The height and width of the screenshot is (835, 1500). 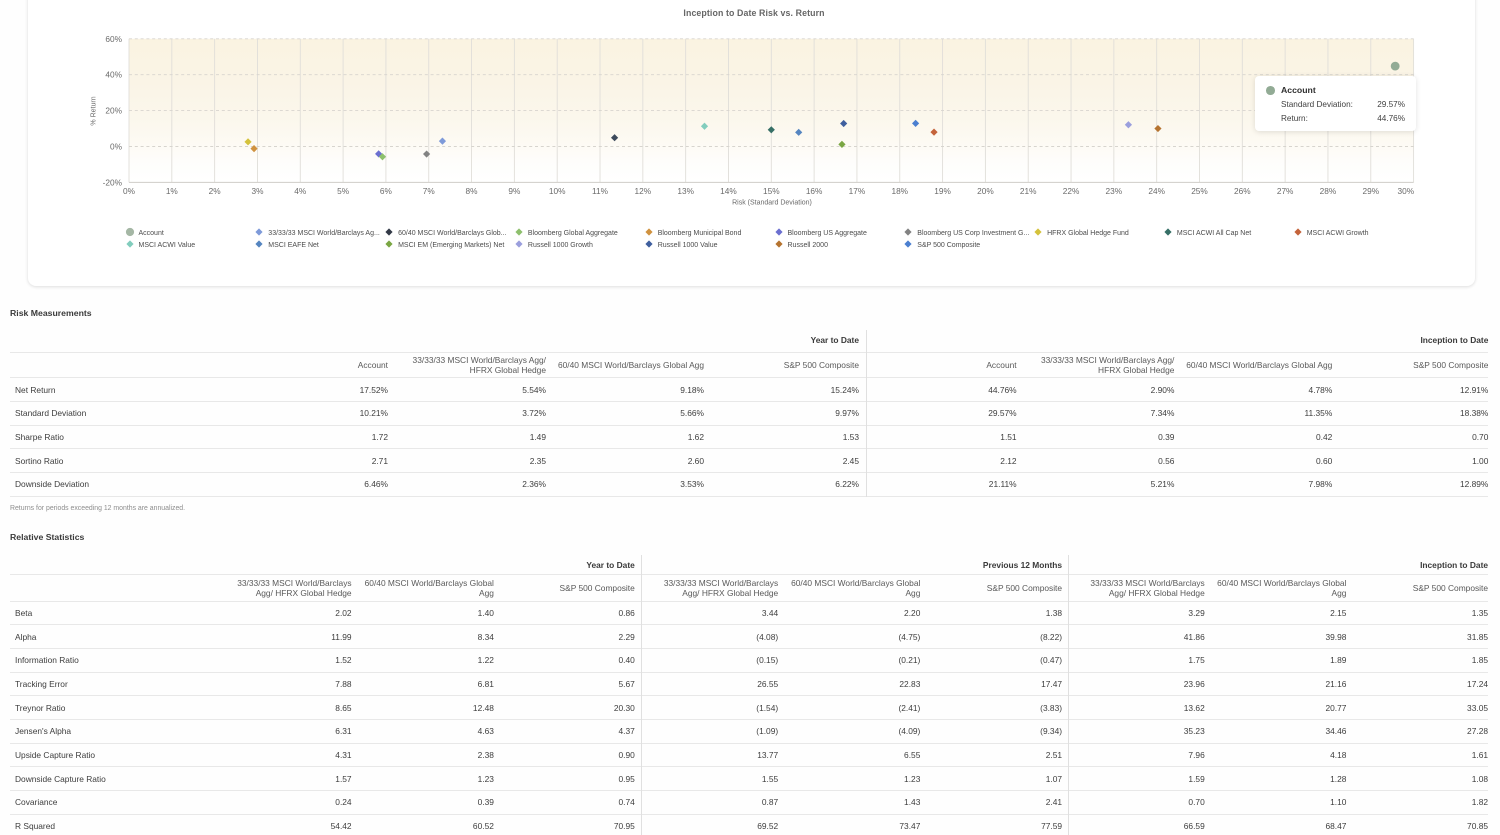 What do you see at coordinates (772, 203) in the screenshot?
I see `svg-text: Risk (Standard Deviation)` at bounding box center [772, 203].